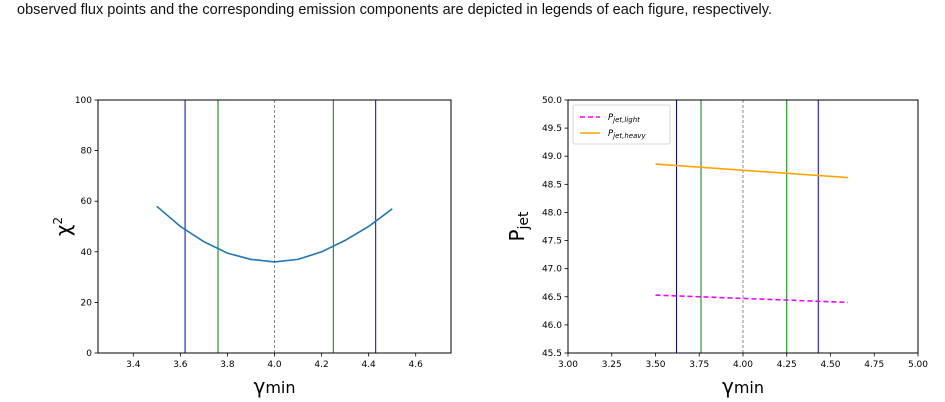 The image size is (945, 402). I want to click on y-tick-label: 45.5, so click(552, 354).